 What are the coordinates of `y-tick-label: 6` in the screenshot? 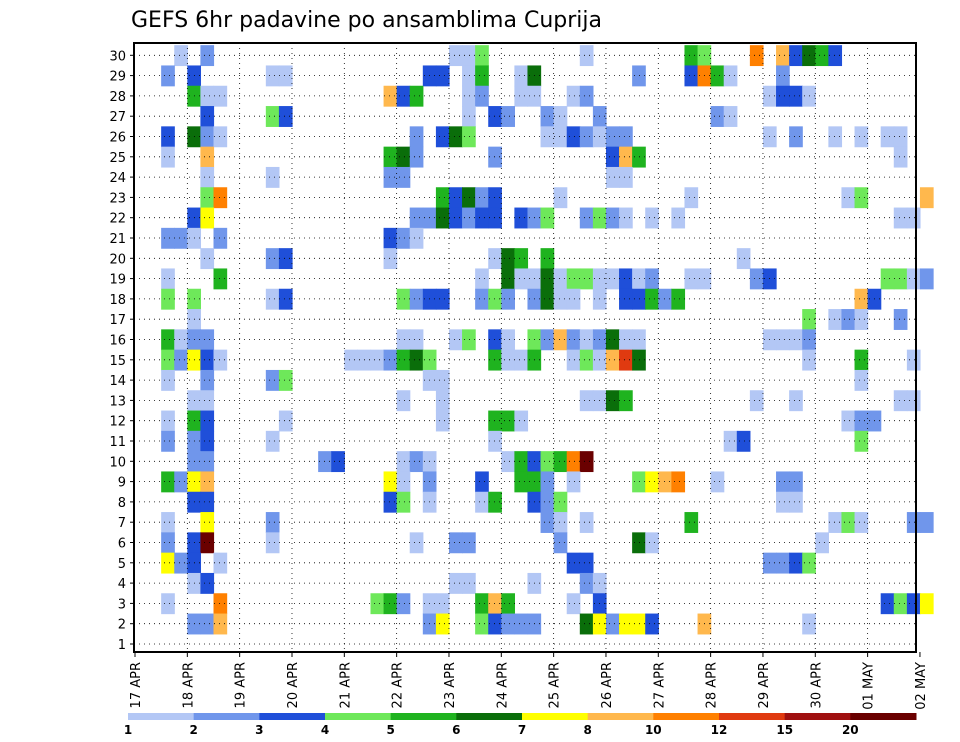 It's located at (122, 544).